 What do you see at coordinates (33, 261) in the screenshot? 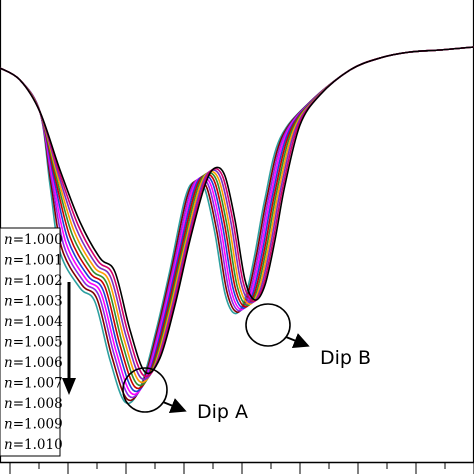
I see `legend-entry: n=1.001` at bounding box center [33, 261].